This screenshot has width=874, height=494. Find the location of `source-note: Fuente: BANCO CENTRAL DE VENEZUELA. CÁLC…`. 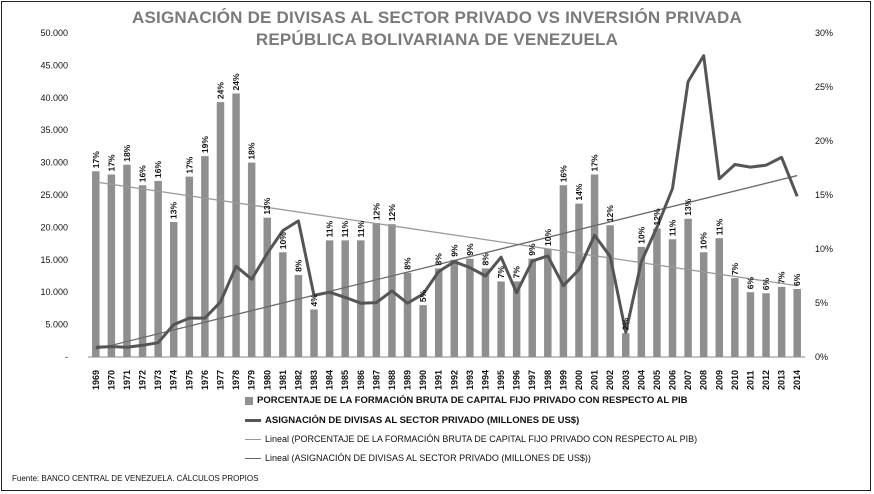

source-note: Fuente: BANCO CENTRAL DE VENEZUELA. CÁLC… is located at coordinates (135, 478).